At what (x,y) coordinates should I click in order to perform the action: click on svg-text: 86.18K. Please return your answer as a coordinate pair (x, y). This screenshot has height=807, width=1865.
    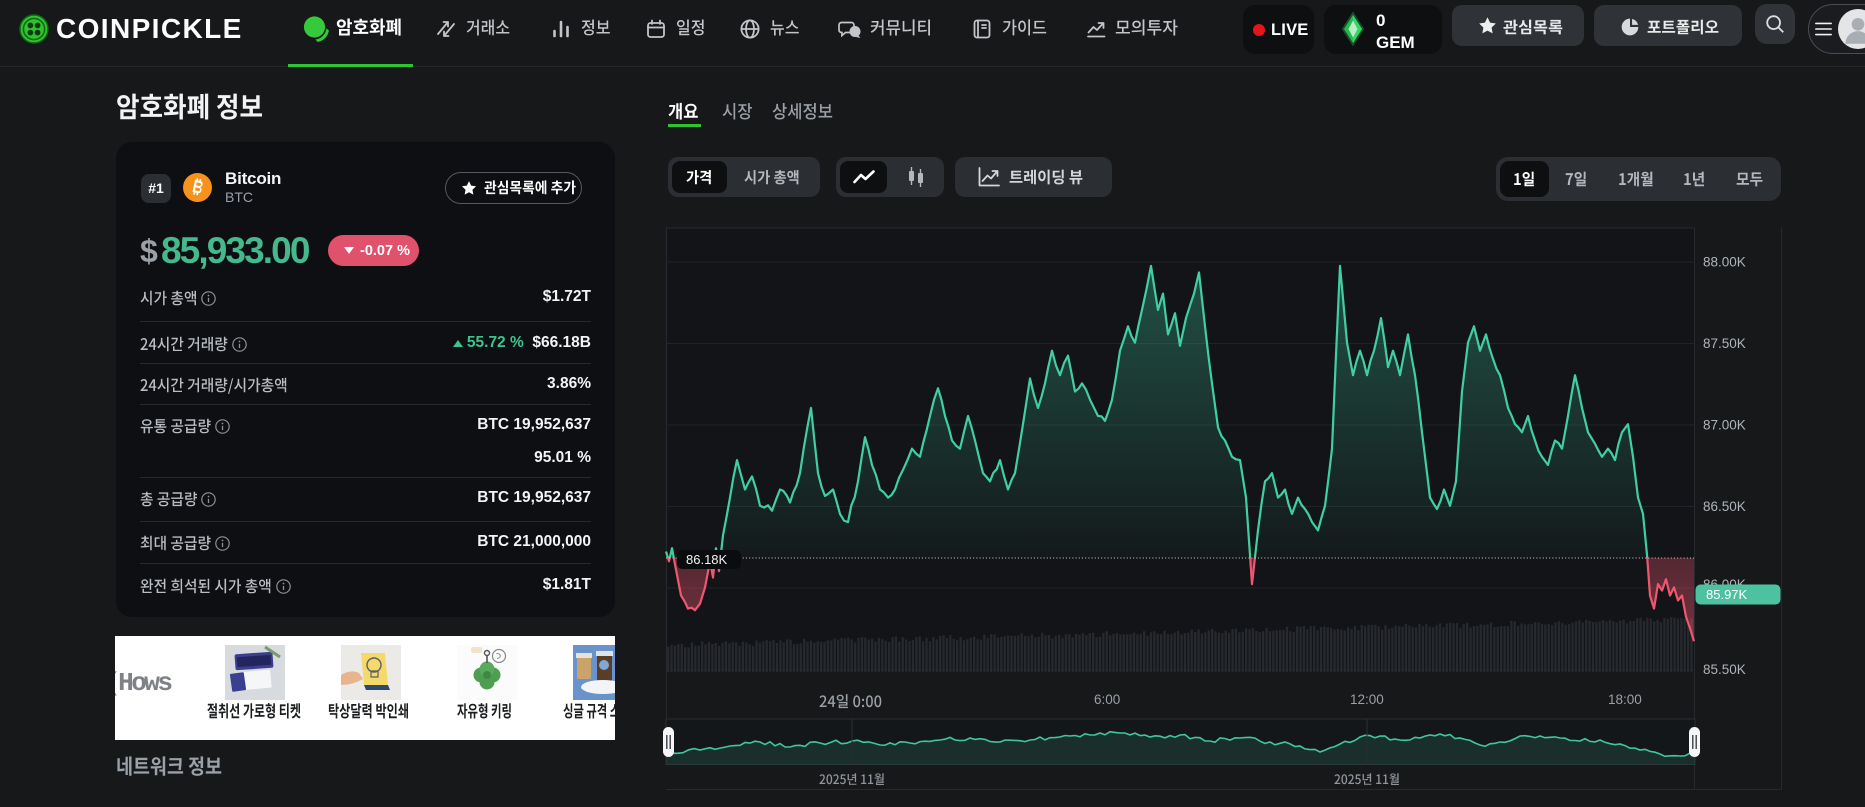
    Looking at the image, I should click on (707, 559).